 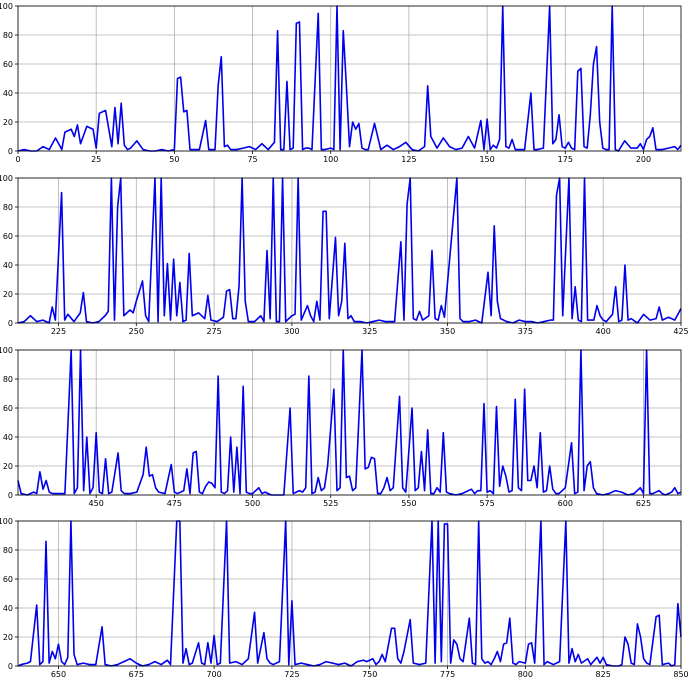 I want to click on x-tick-label: 275, so click(x=213, y=331).